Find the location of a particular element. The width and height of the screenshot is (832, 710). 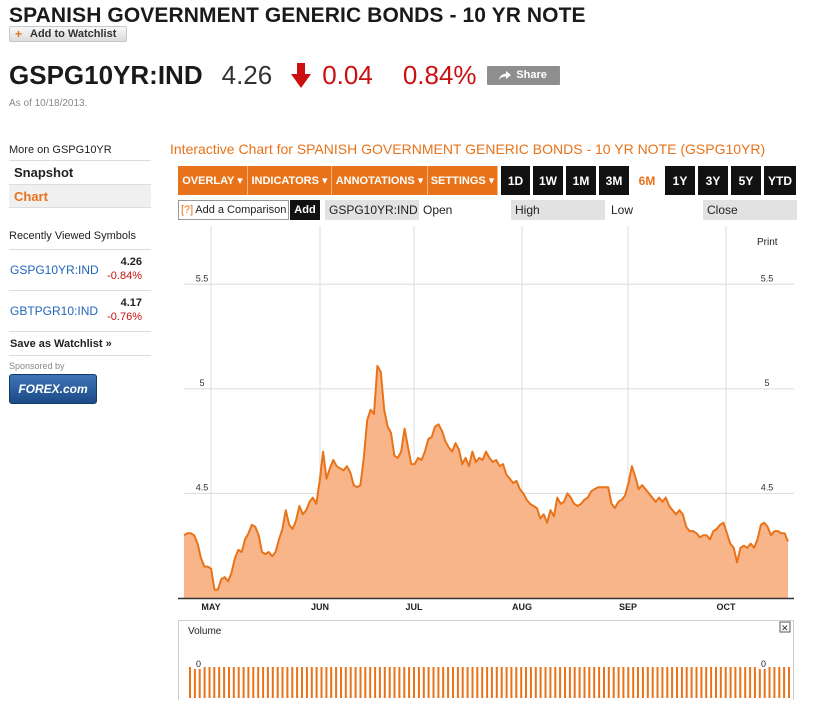

volume-axis-label-left: 0 is located at coordinates (198, 664).